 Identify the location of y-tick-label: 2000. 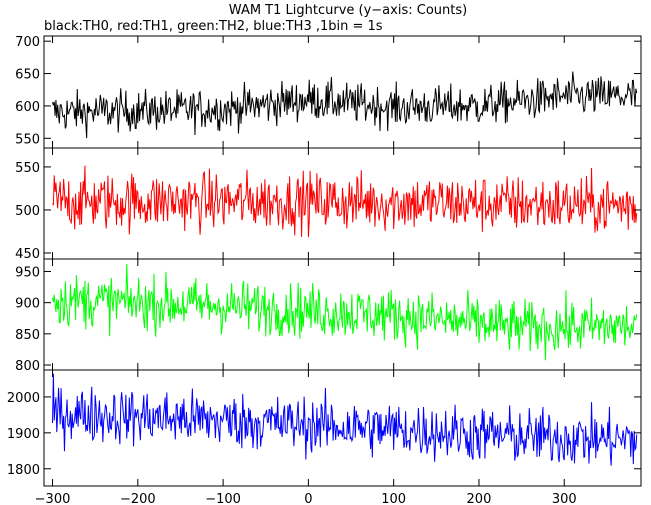
(23, 398).